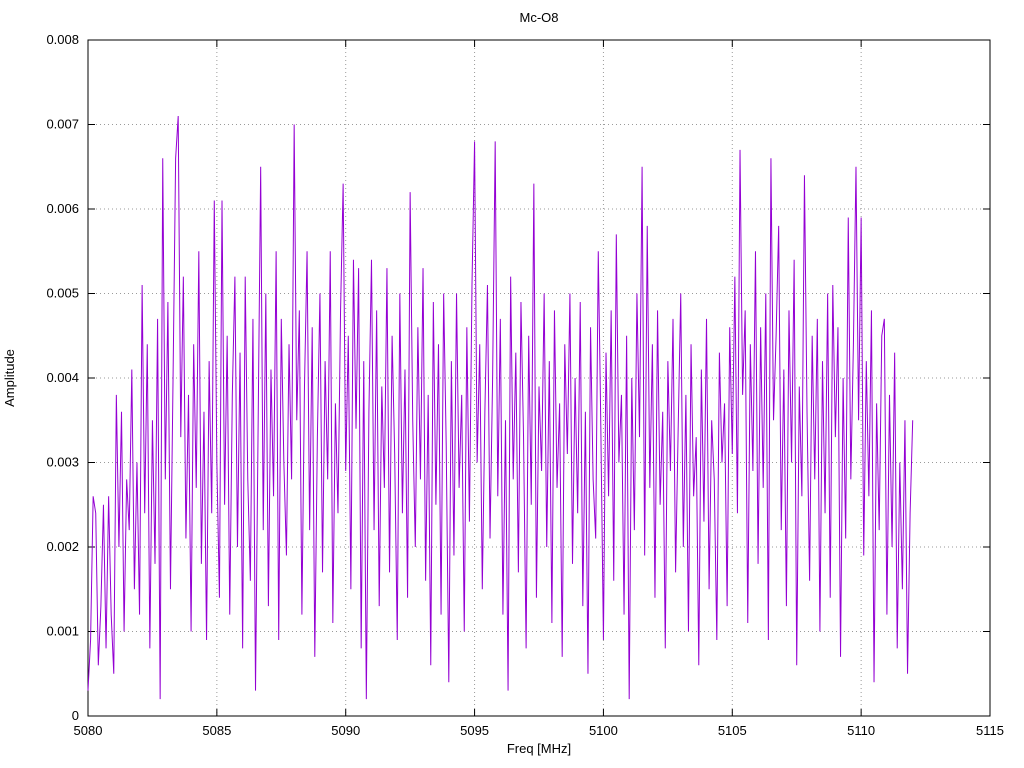  Describe the element at coordinates (990, 730) in the screenshot. I see `x-tick-label: 5115` at that location.